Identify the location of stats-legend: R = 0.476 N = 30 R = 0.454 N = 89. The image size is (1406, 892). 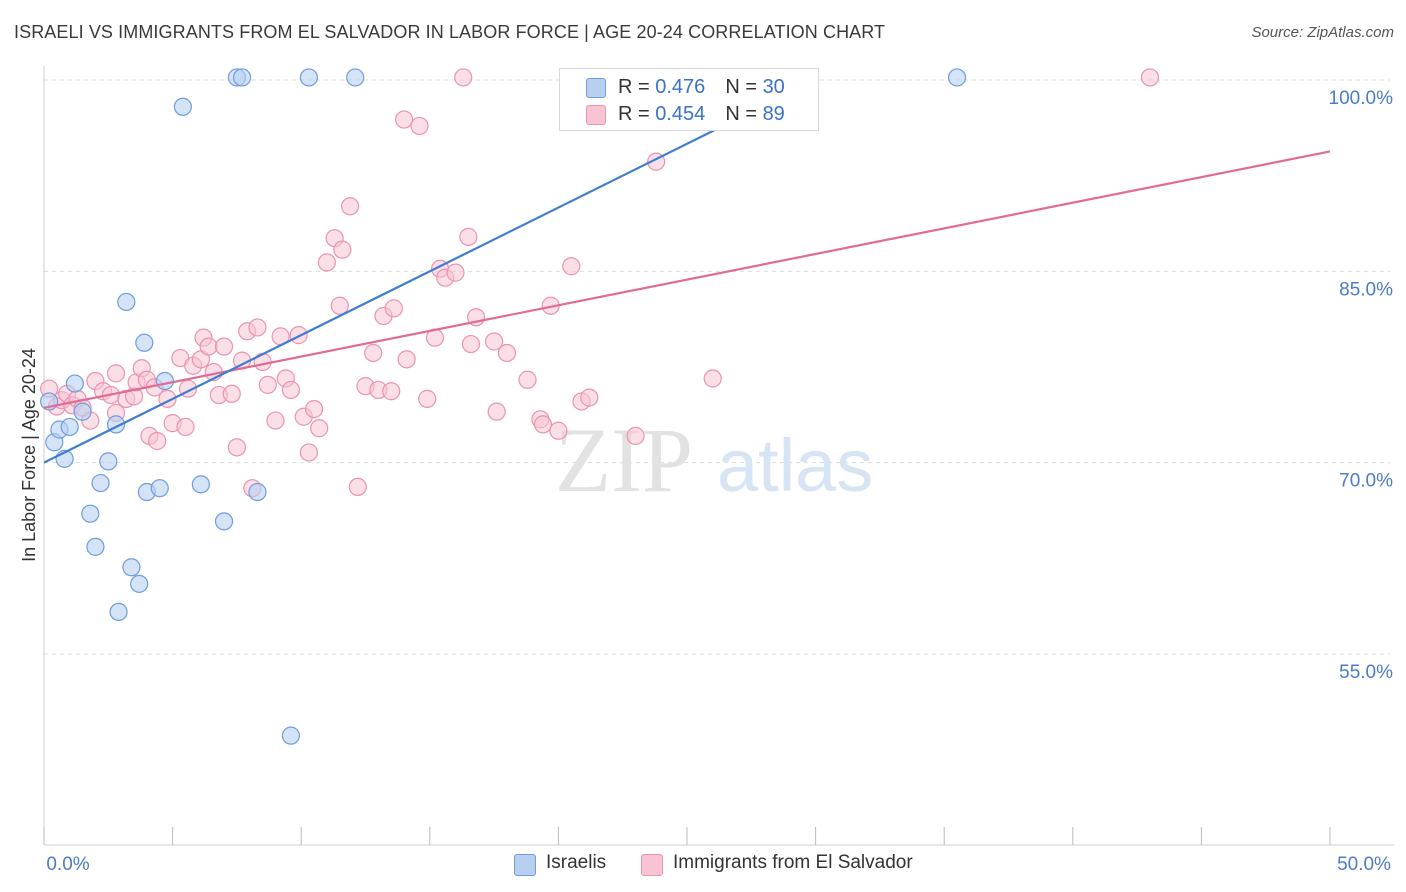
(689, 99).